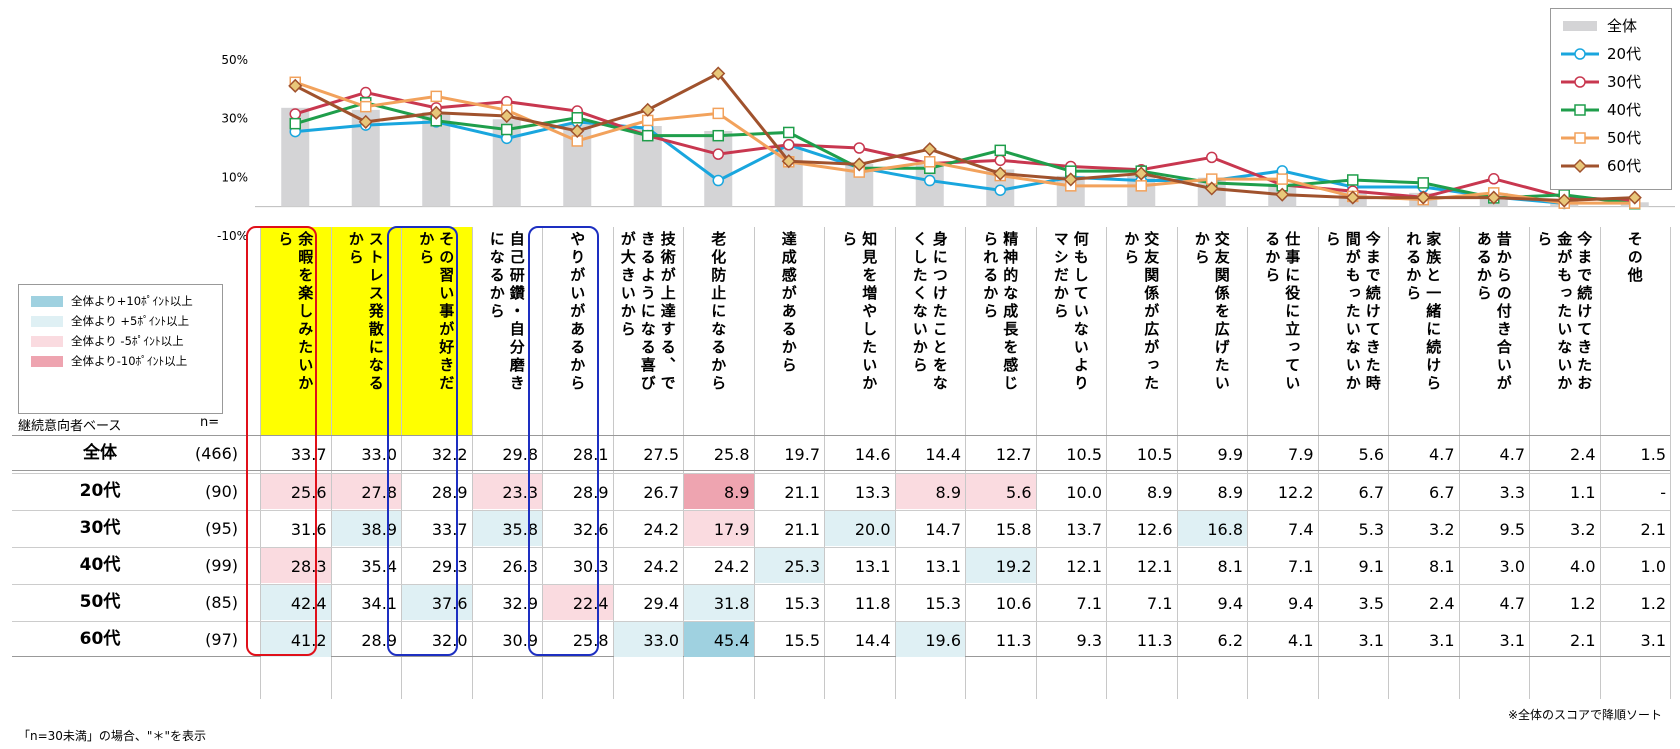 The image size is (1680, 749). Describe the element at coordinates (1512, 492) in the screenshot. I see `table-cell: 3.3` at that location.